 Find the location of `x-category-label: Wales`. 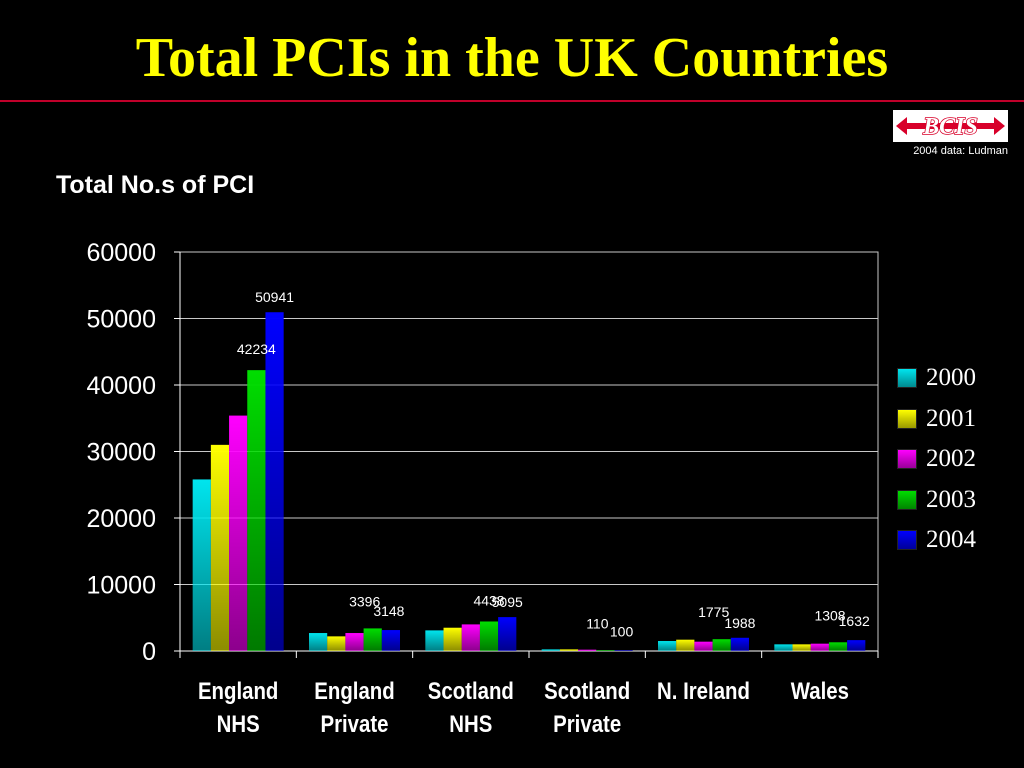

x-category-label: Wales is located at coordinates (820, 690).